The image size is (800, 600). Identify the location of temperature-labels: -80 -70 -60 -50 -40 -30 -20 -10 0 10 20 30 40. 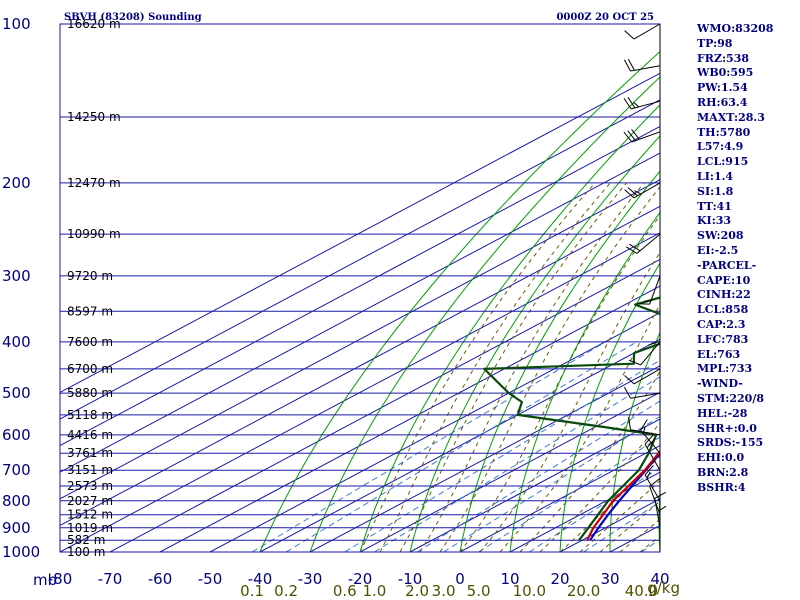
(359, 579).